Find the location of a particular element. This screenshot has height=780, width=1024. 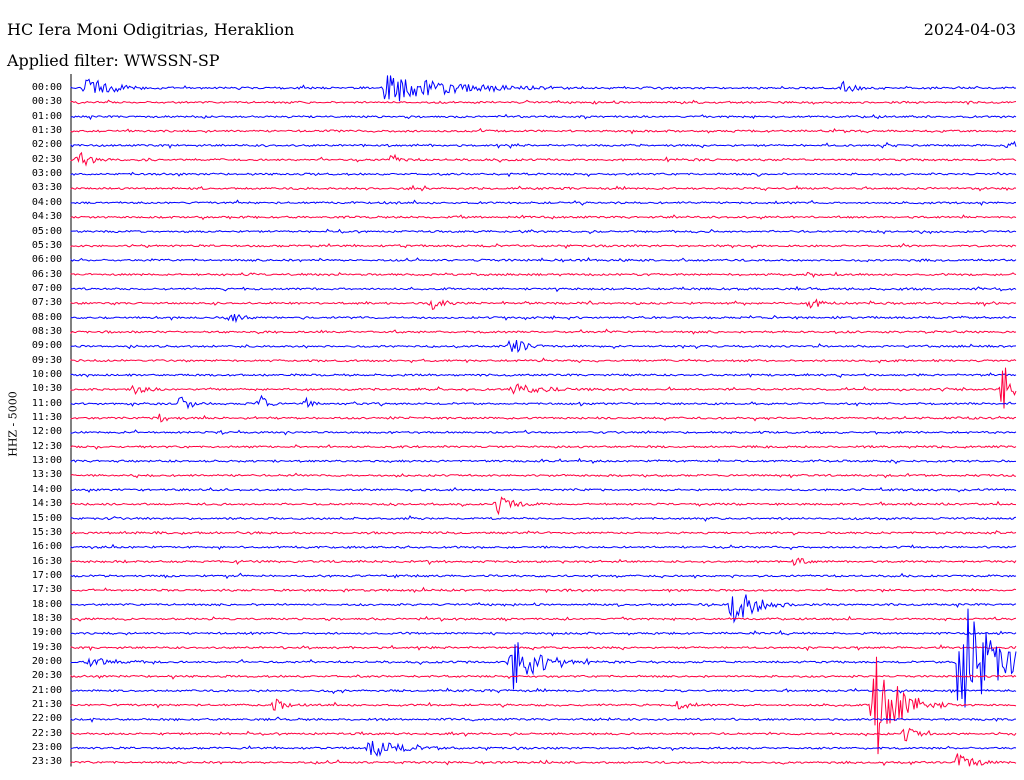

tick-label: 12:00 is located at coordinates (46, 432).